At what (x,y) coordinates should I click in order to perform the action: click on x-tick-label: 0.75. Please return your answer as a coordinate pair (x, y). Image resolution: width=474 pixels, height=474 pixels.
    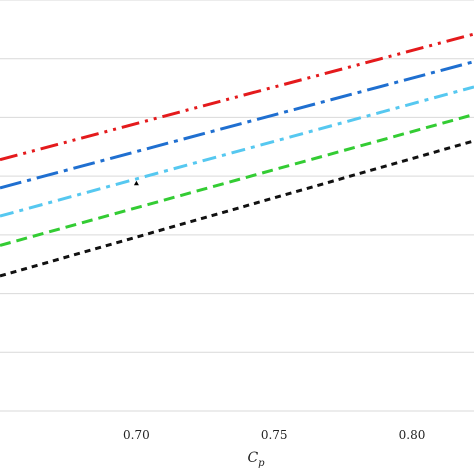
    Looking at the image, I should click on (274, 435).